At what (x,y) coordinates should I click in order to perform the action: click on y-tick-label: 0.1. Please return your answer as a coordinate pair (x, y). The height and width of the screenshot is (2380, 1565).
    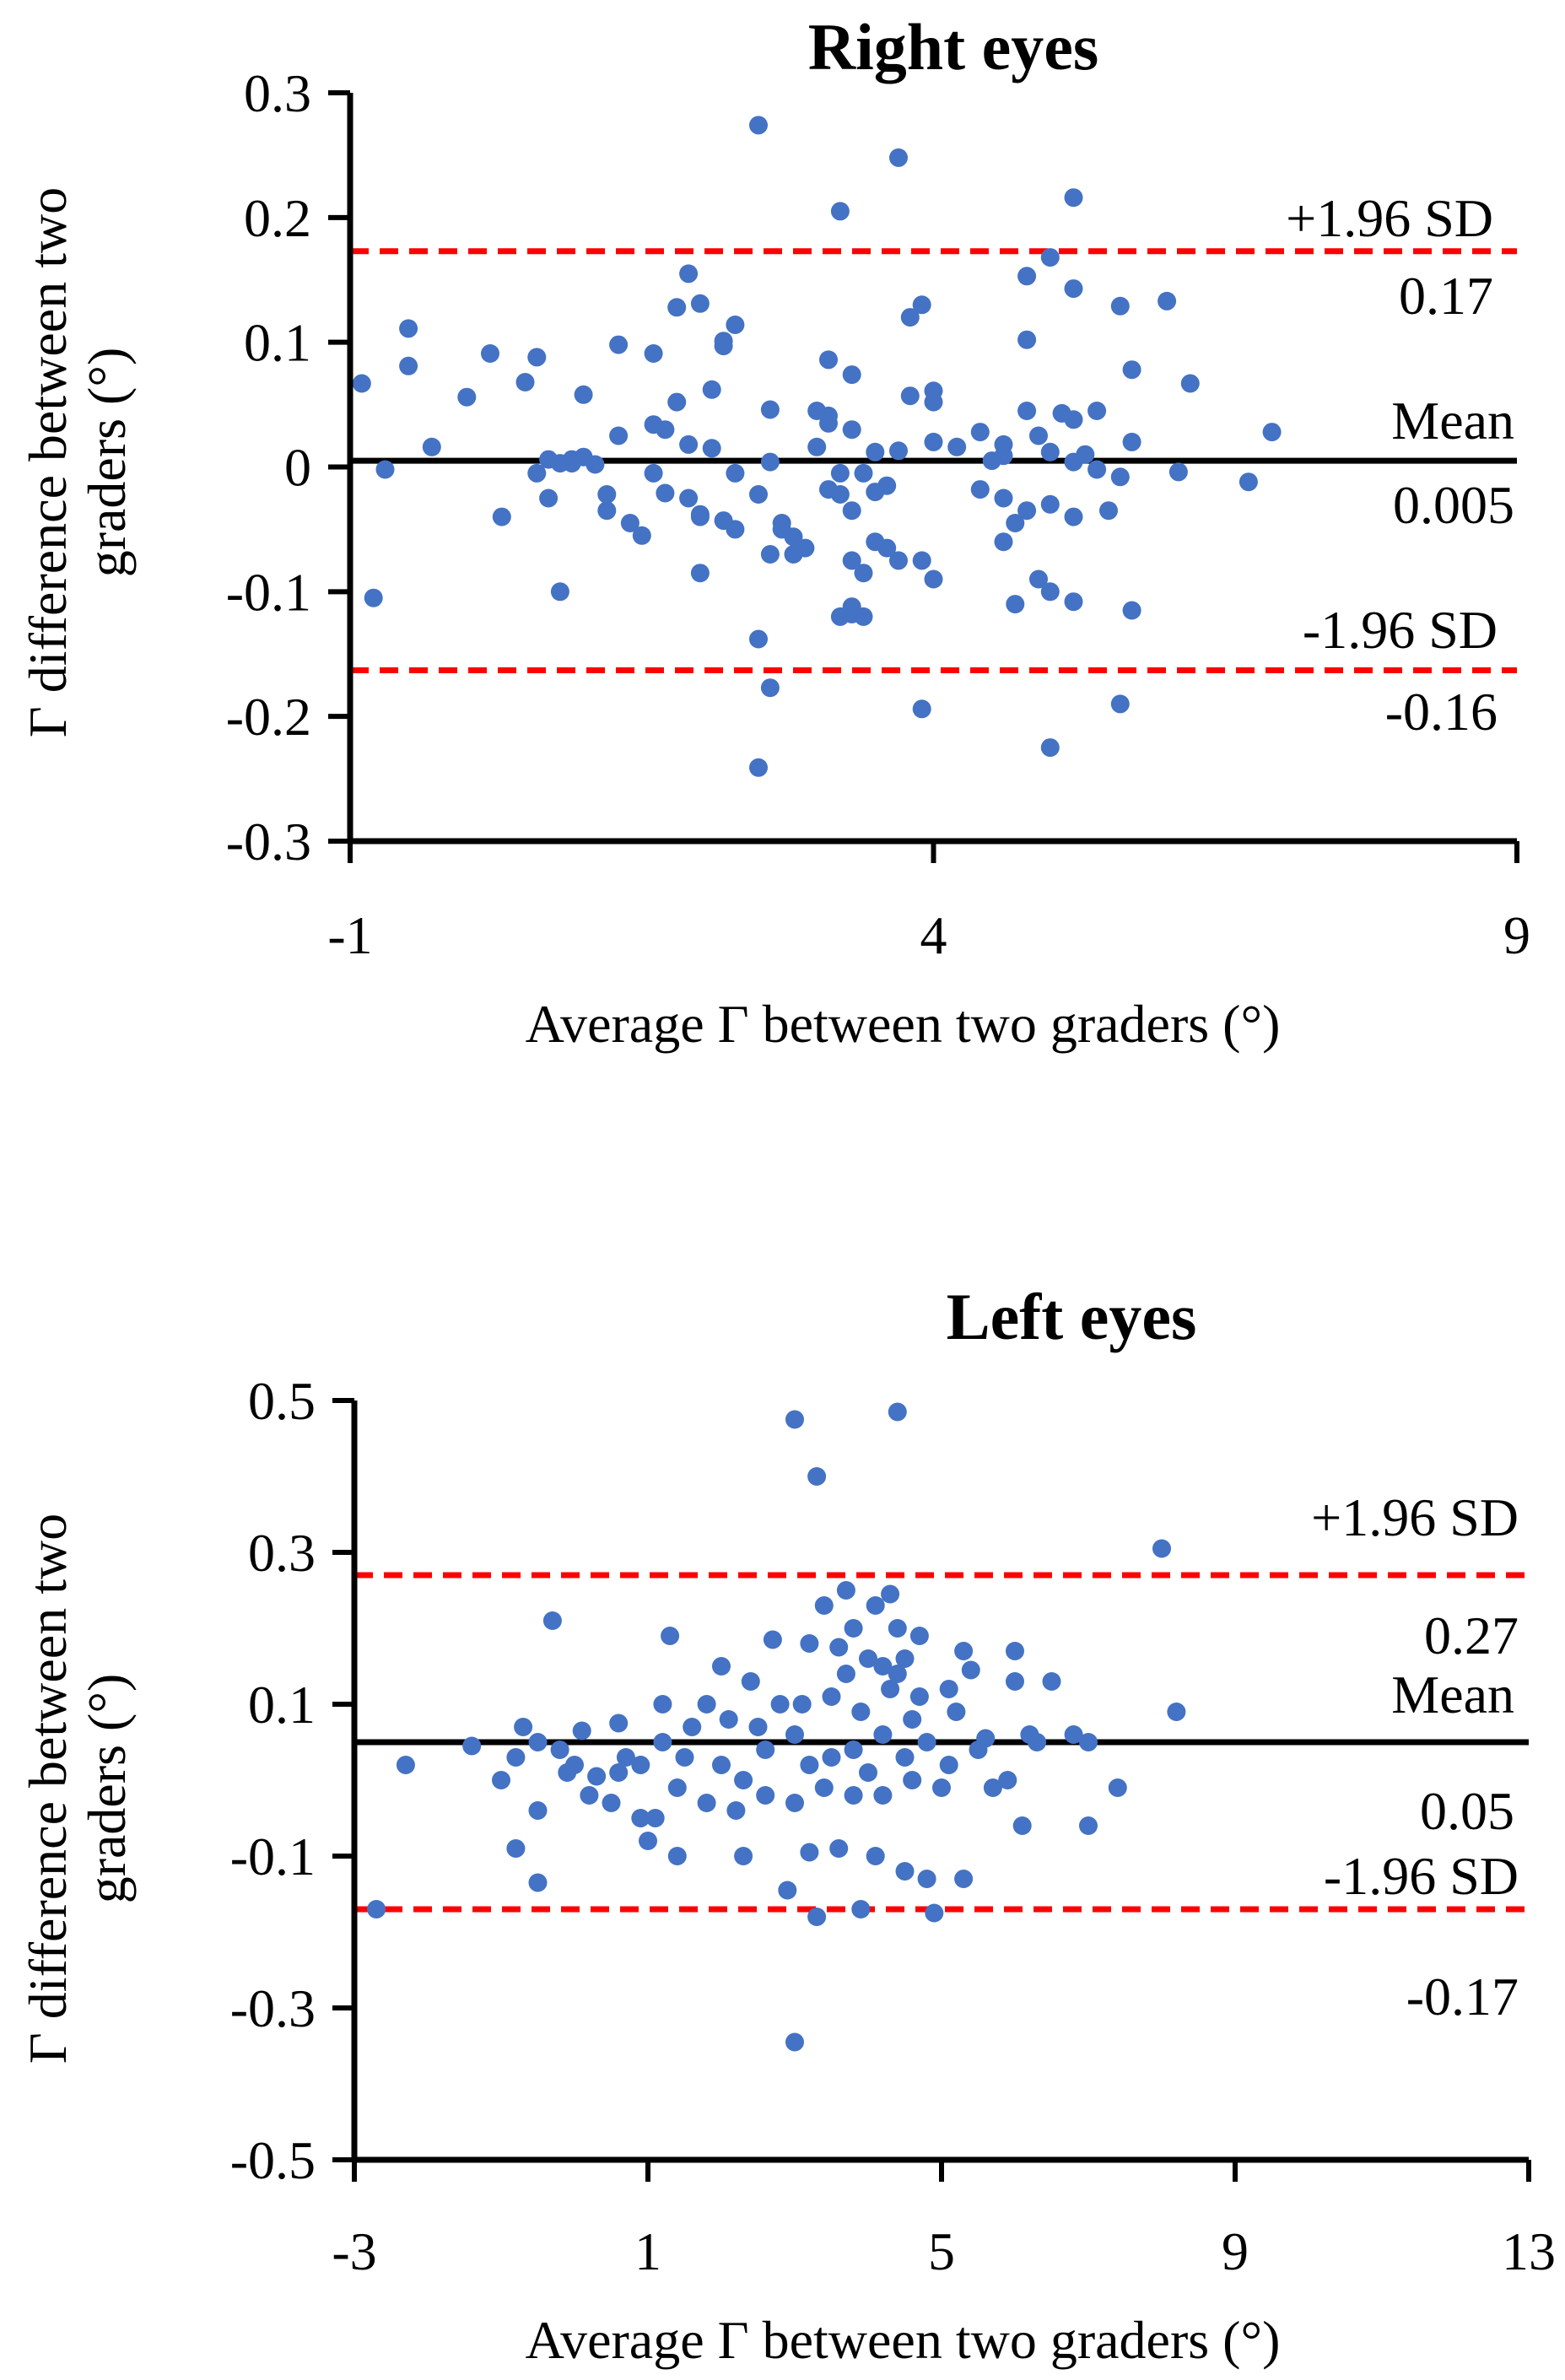
    Looking at the image, I should click on (282, 1705).